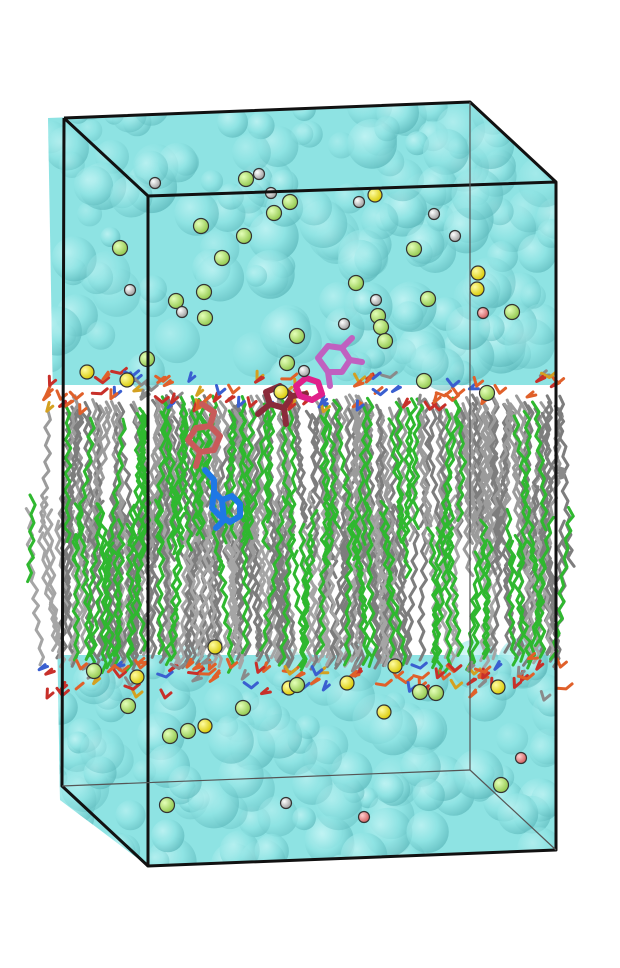  What do you see at coordinates (340, 362) in the screenshot?
I see `purple-molecule` at bounding box center [340, 362].